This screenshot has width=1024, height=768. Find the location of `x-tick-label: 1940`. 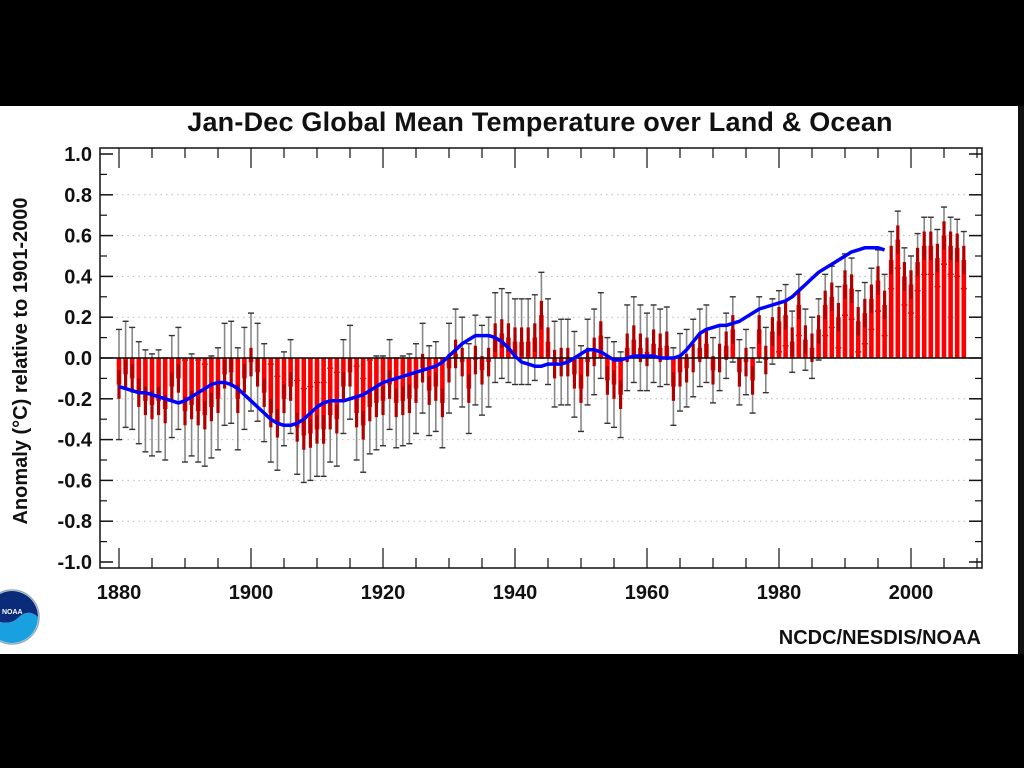

x-tick-label: 1940 is located at coordinates (515, 593).